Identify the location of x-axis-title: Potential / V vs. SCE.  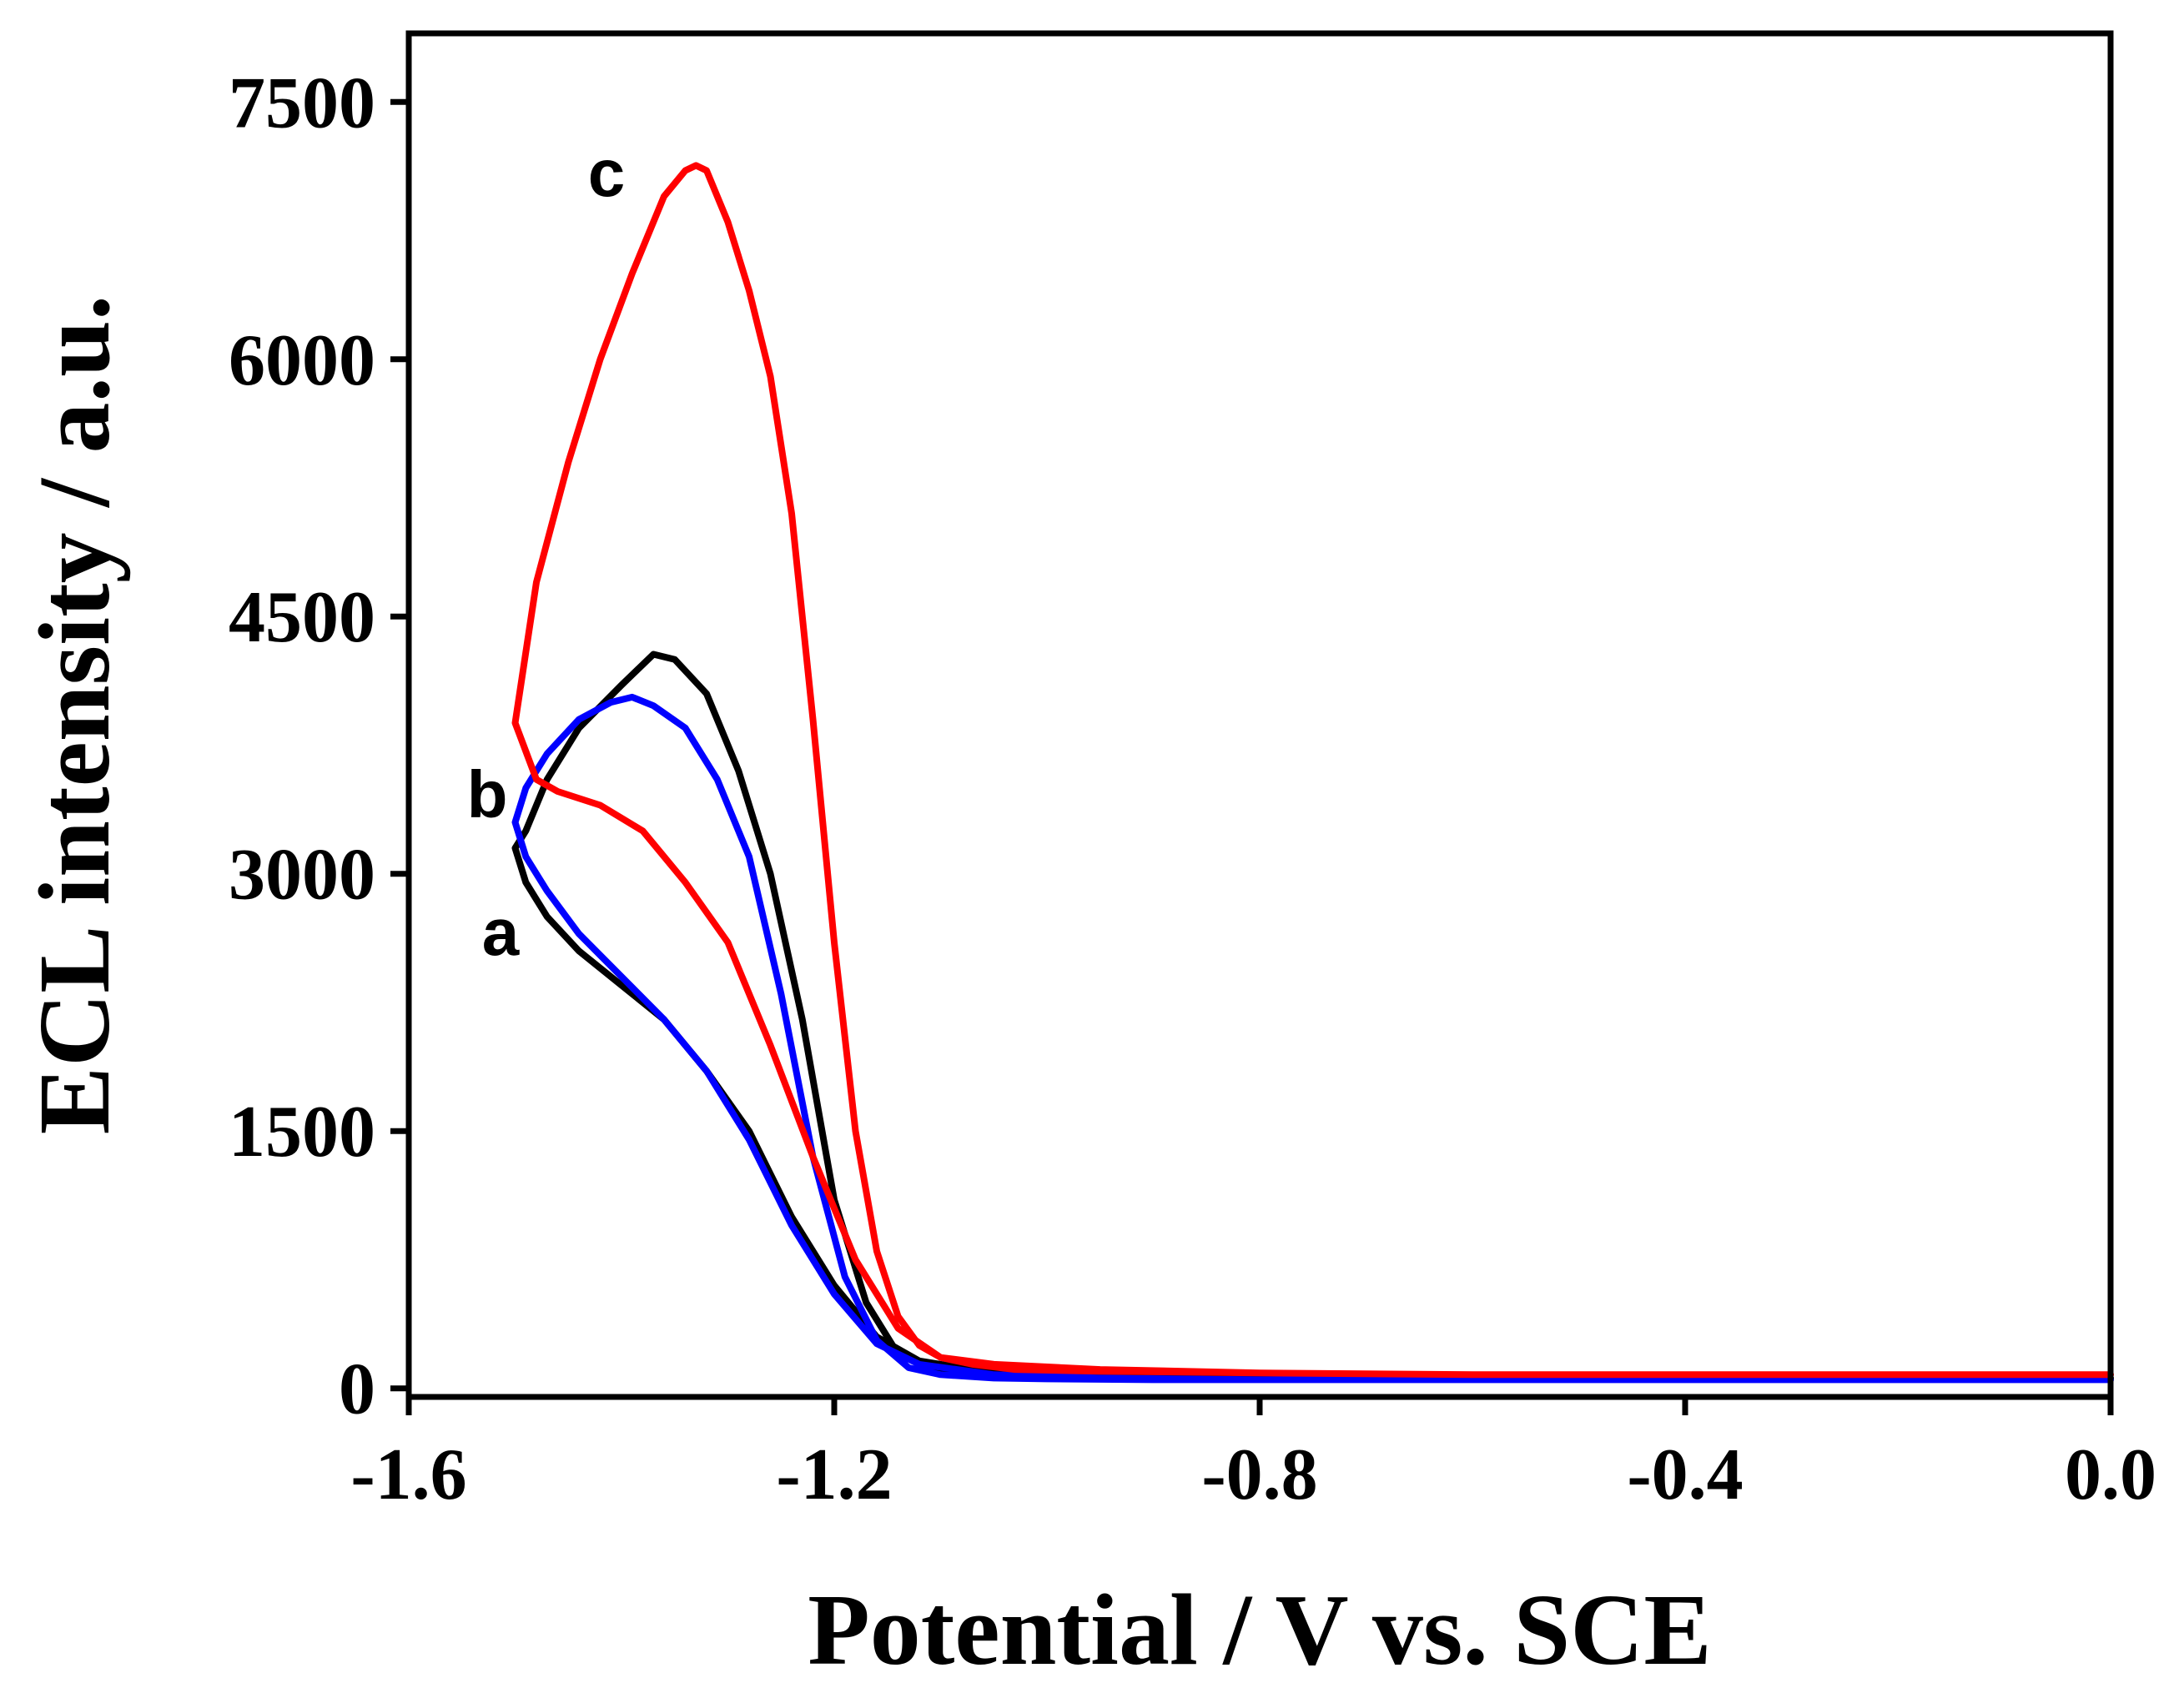
(1259, 1630).